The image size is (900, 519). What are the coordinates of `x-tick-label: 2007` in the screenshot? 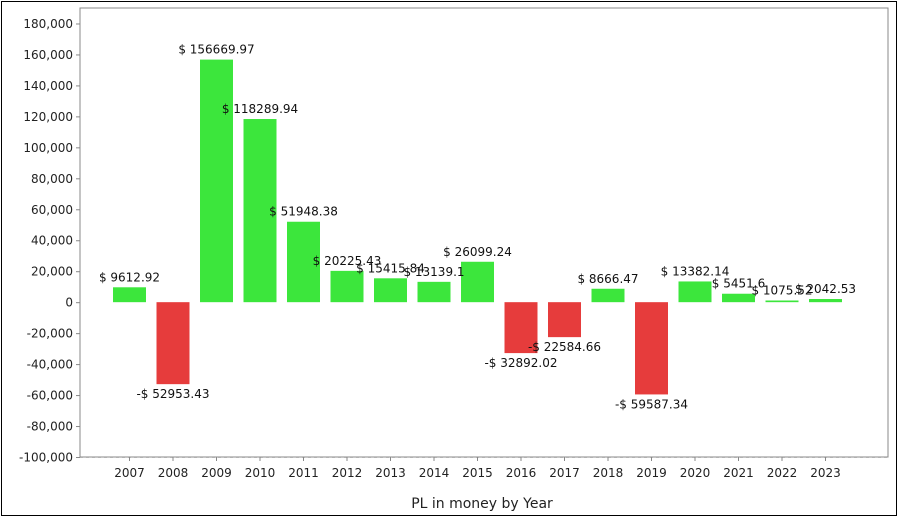 It's located at (129, 473).